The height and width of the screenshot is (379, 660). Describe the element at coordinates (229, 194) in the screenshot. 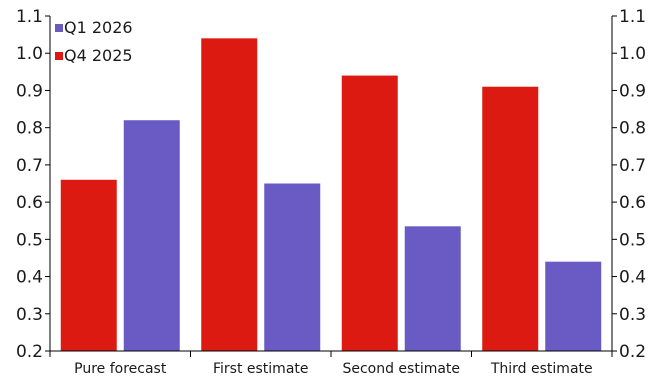

I see `bar-first-estimate-q4-2025` at that location.